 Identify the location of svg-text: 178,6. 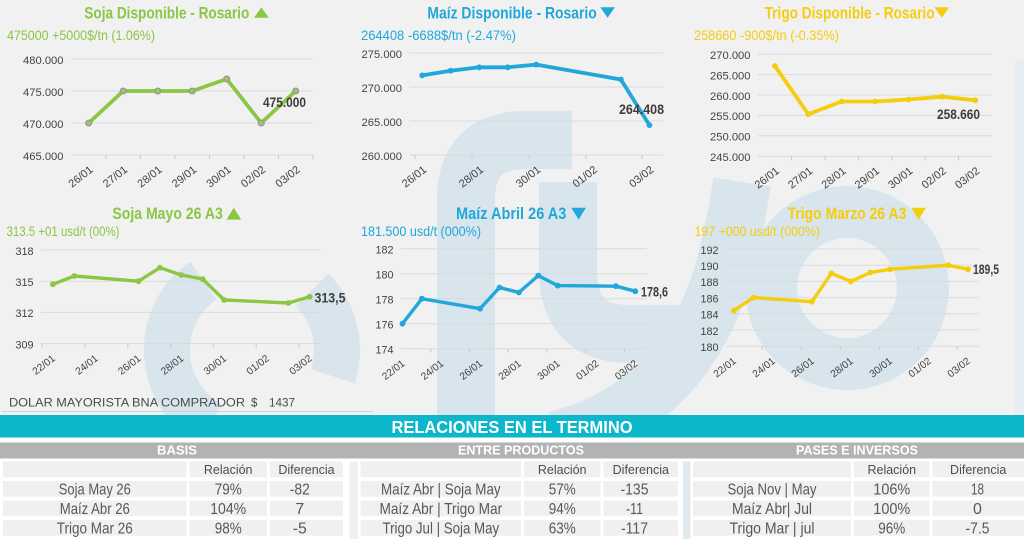
(654, 292).